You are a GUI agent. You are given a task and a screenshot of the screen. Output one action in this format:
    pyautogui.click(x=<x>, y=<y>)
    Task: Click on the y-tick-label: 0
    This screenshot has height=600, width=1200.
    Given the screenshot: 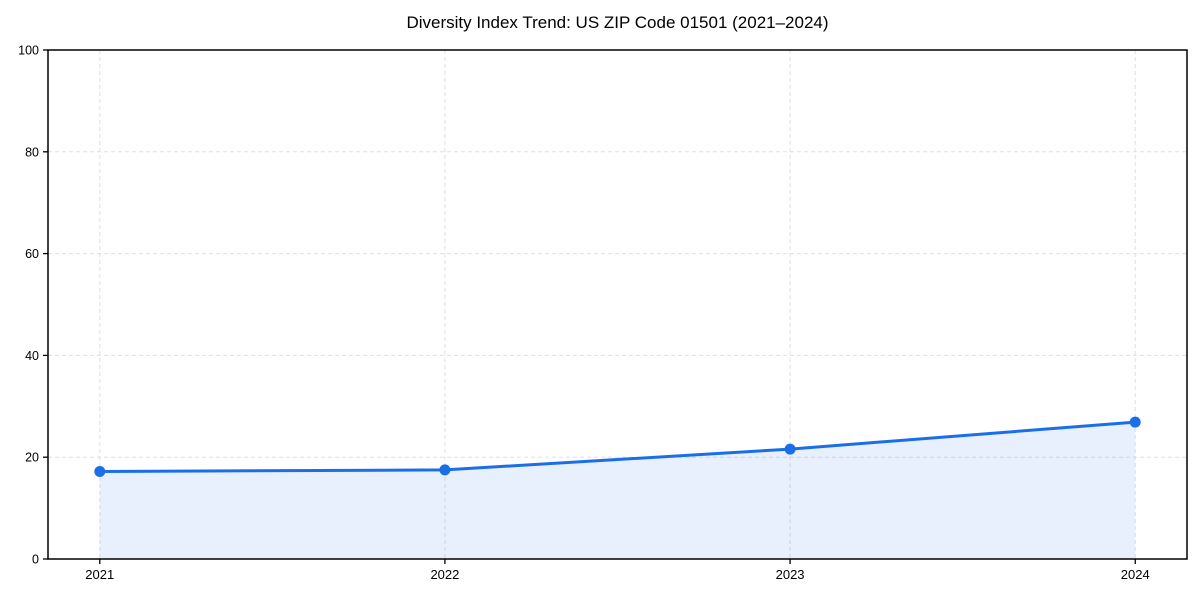 What is the action you would take?
    pyautogui.click(x=35, y=560)
    